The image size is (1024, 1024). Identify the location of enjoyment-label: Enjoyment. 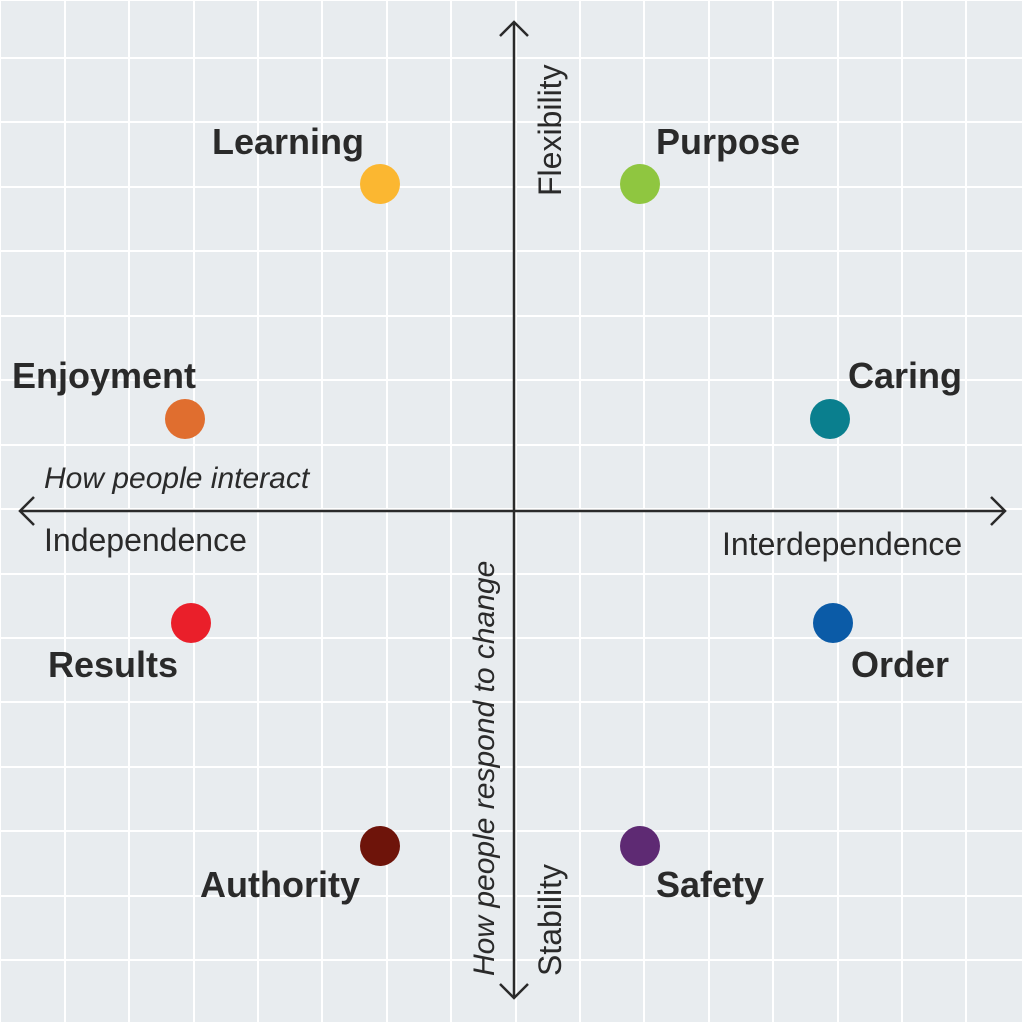
(104, 375).